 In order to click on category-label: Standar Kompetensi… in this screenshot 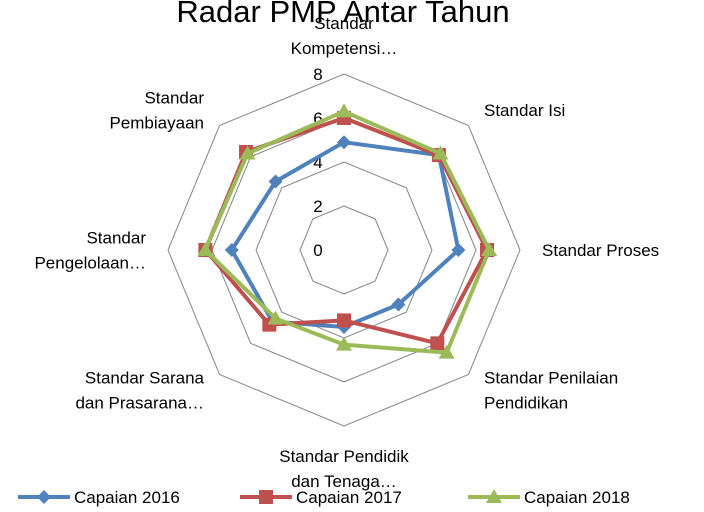, I will do `click(344, 36)`.